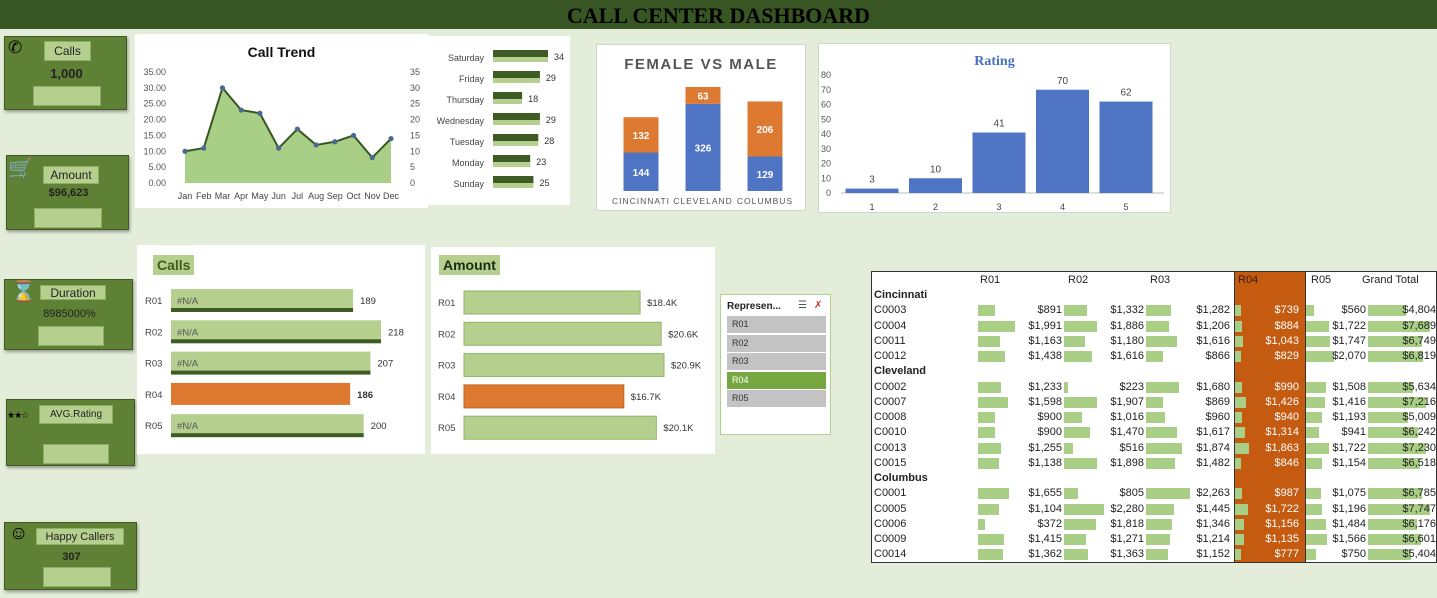 This screenshot has height=598, width=1437. Describe the element at coordinates (260, 196) in the screenshot. I see `month-tick-label: May` at that location.